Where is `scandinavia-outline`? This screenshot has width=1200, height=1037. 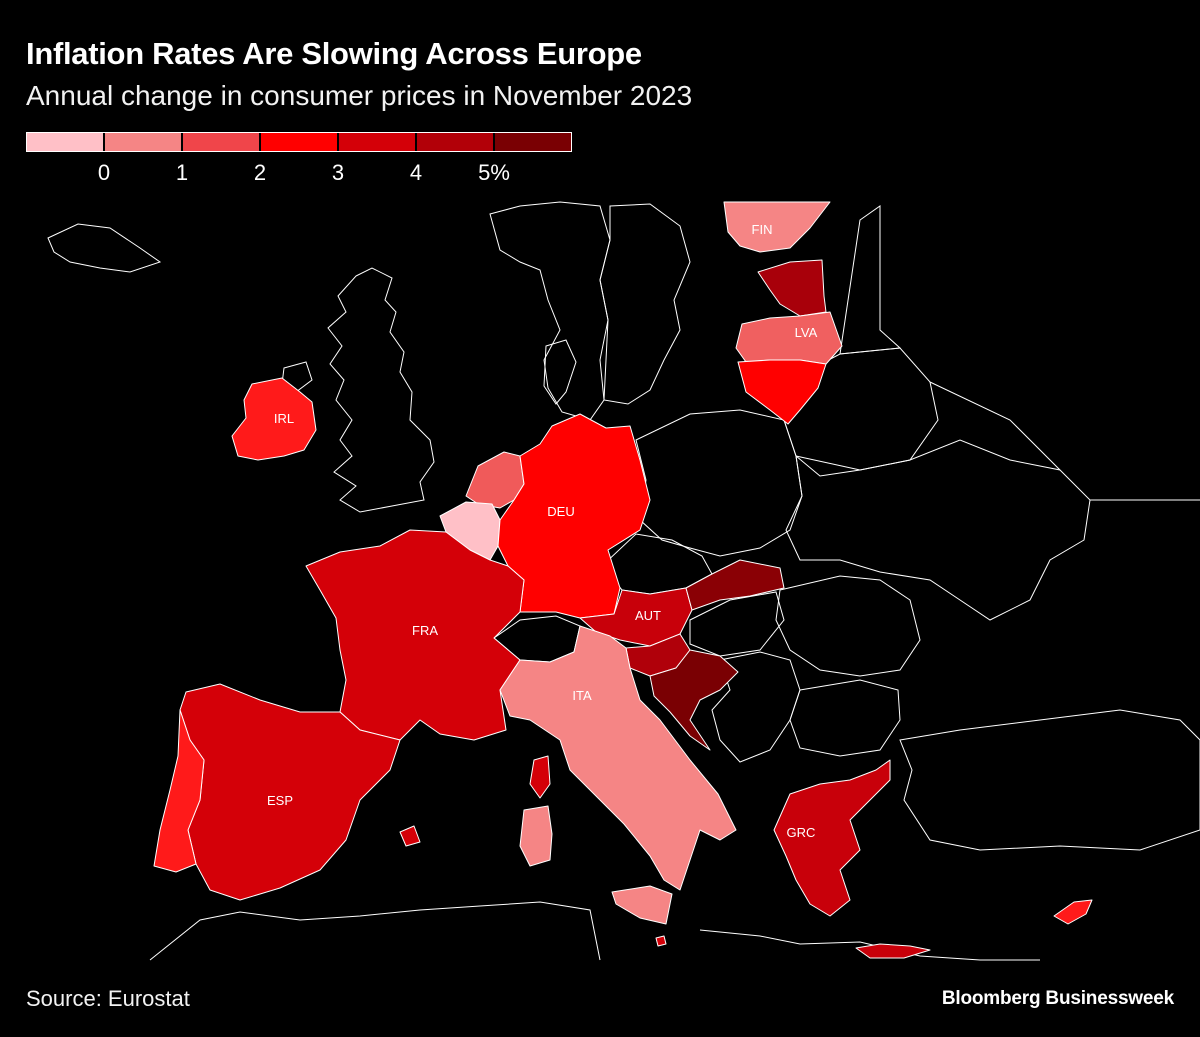
scandinavia-outline is located at coordinates (550, 311).